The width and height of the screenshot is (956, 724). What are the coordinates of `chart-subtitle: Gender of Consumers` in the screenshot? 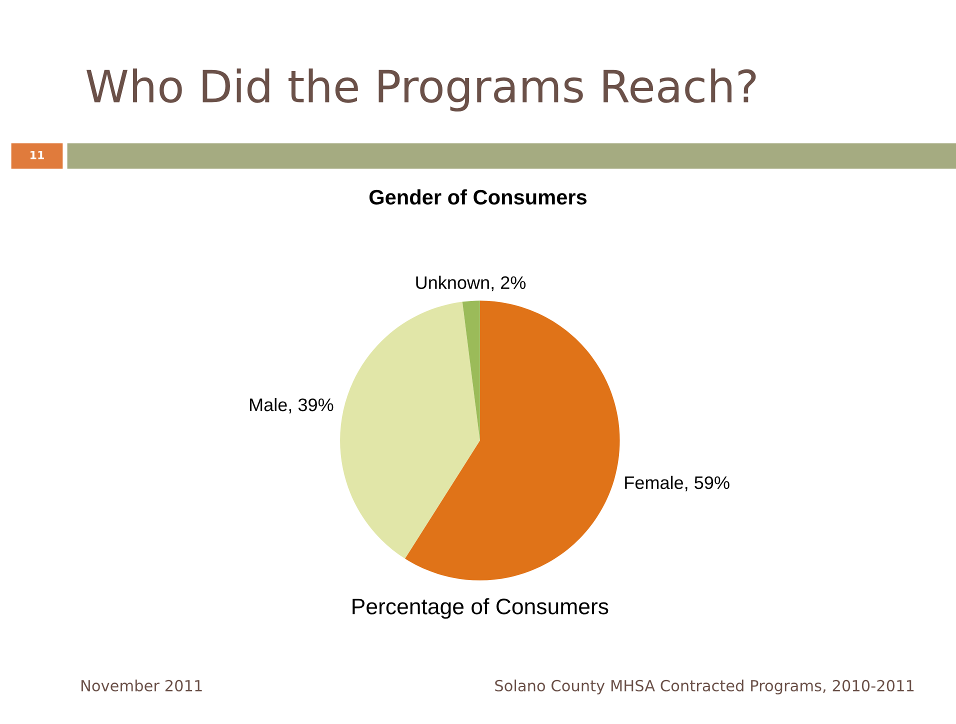 It's located at (478, 197).